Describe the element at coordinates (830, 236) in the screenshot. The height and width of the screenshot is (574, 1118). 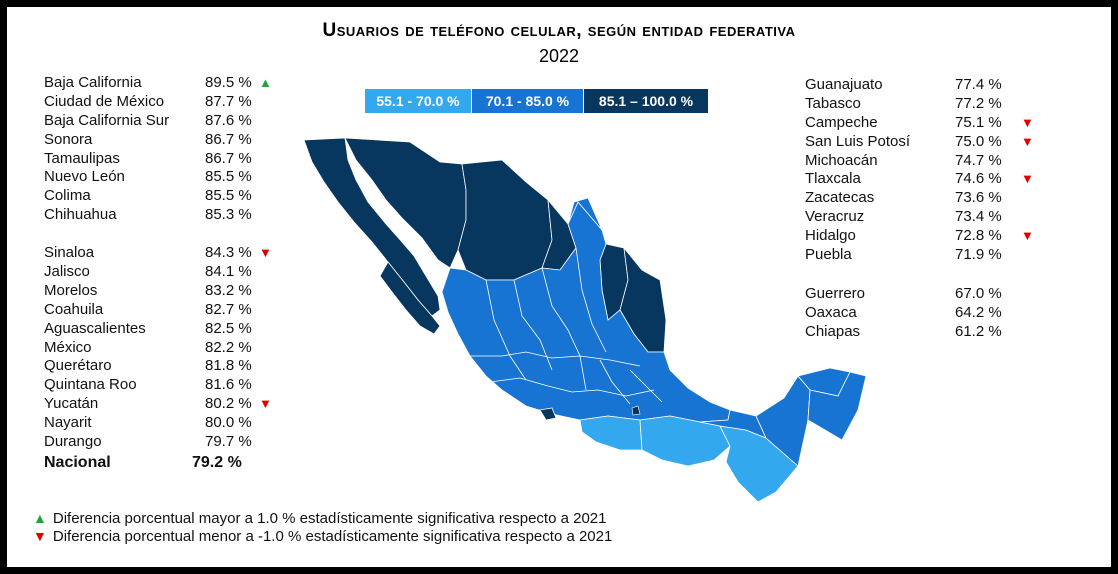
I see `state-name: Hidalgo` at that location.